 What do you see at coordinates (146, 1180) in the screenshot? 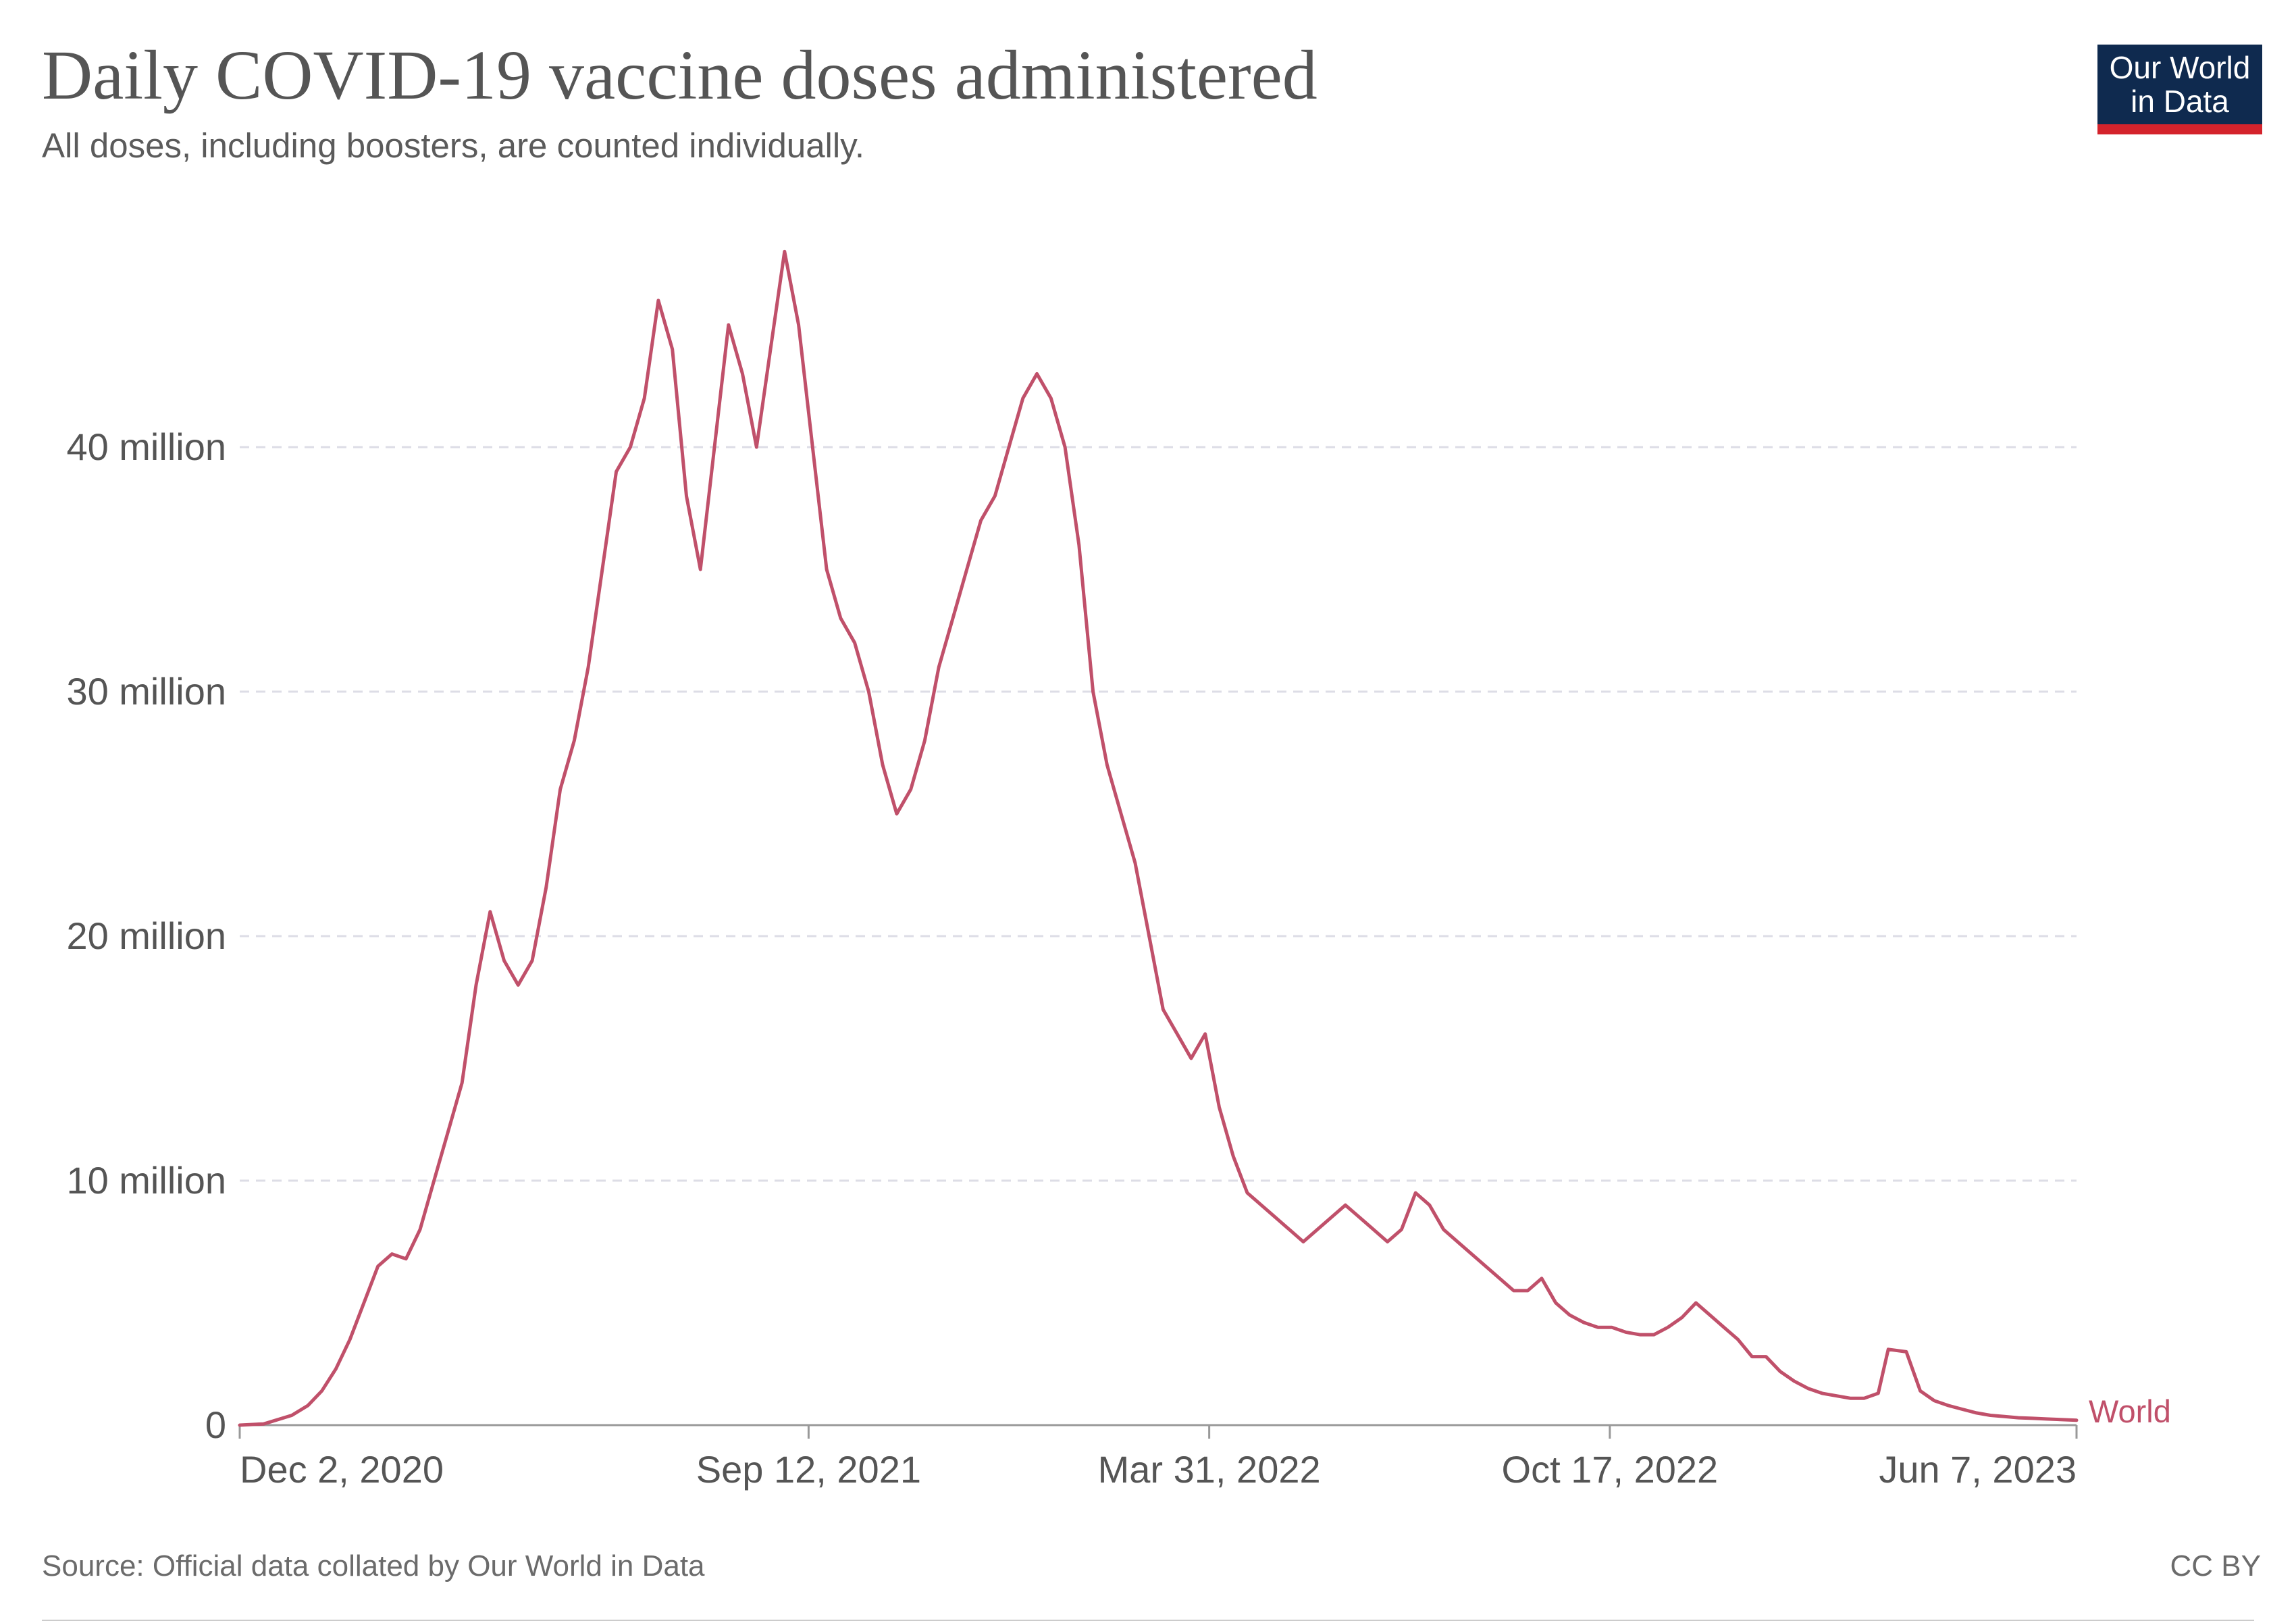
I see `y-tick-label: 10 million` at bounding box center [146, 1180].